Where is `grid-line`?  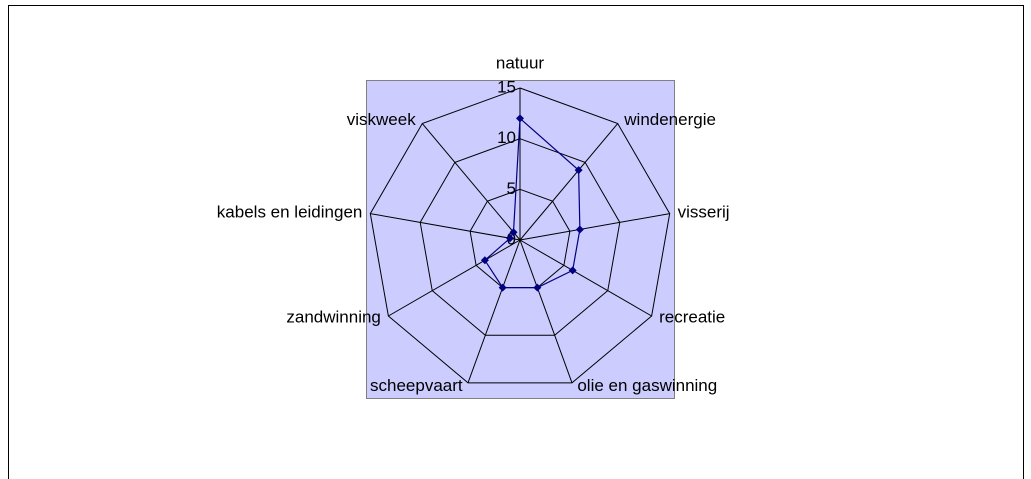 grid-line is located at coordinates (520, 237).